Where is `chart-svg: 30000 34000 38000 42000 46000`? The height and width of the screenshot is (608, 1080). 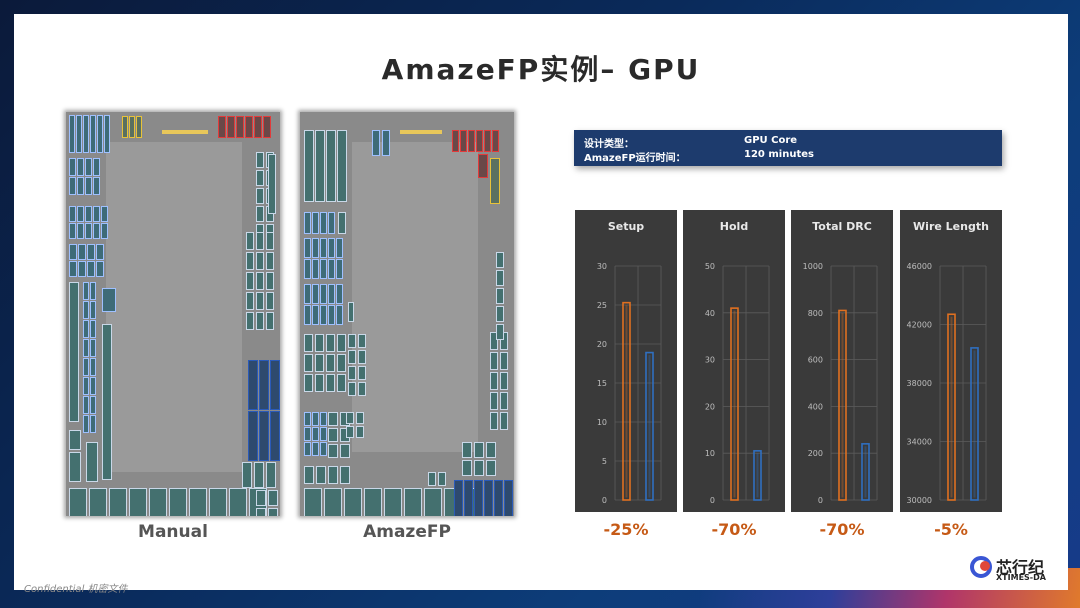
chart-svg: 30000 34000 38000 42000 46000 is located at coordinates (947, 383).